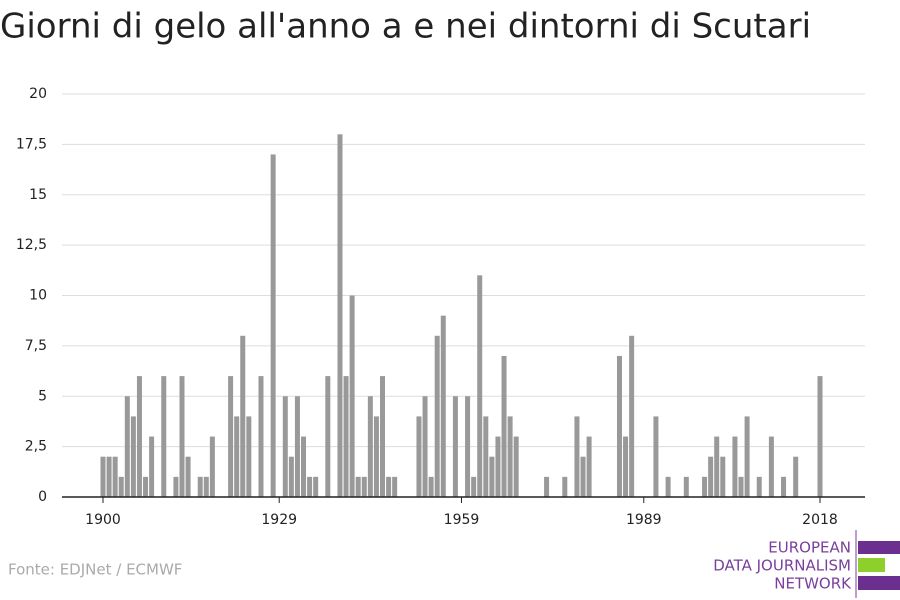 This screenshot has width=900, height=600. What do you see at coordinates (813, 584) in the screenshot?
I see `logo-text: NETWORK` at bounding box center [813, 584].